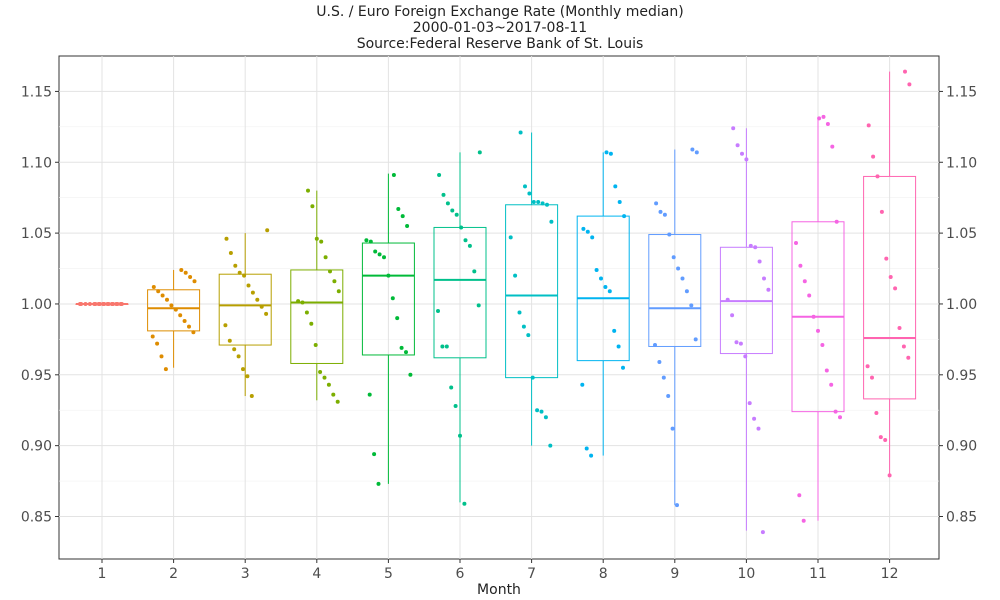 The image size is (1000, 600). I want to click on chart-subtitle-dates: 2000-01-03~2017-08-11, so click(500, 28).